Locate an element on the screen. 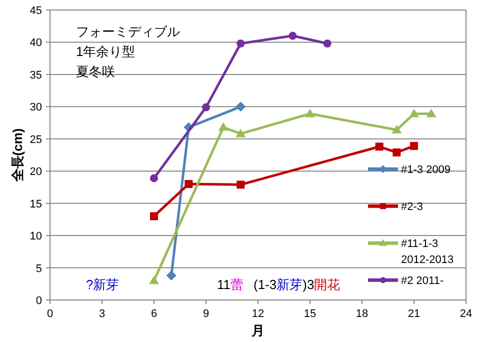 The image size is (482, 342). x-tick-label: 0 is located at coordinates (50, 314).